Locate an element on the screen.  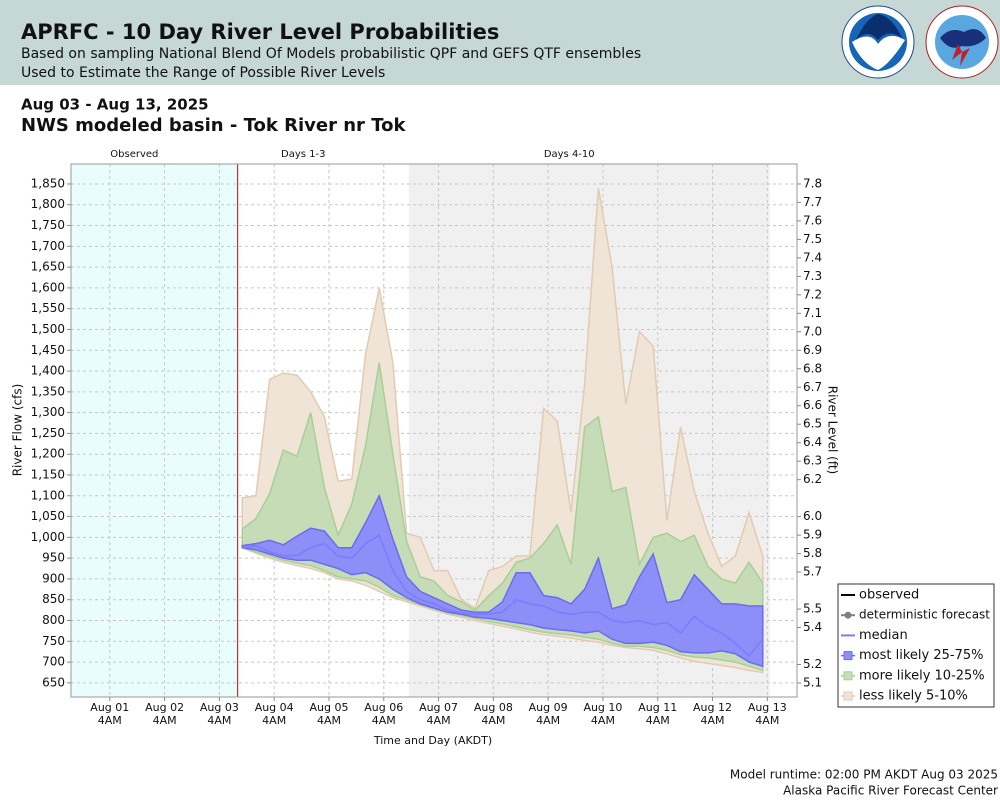
noaa-logo is located at coordinates (878, 42).